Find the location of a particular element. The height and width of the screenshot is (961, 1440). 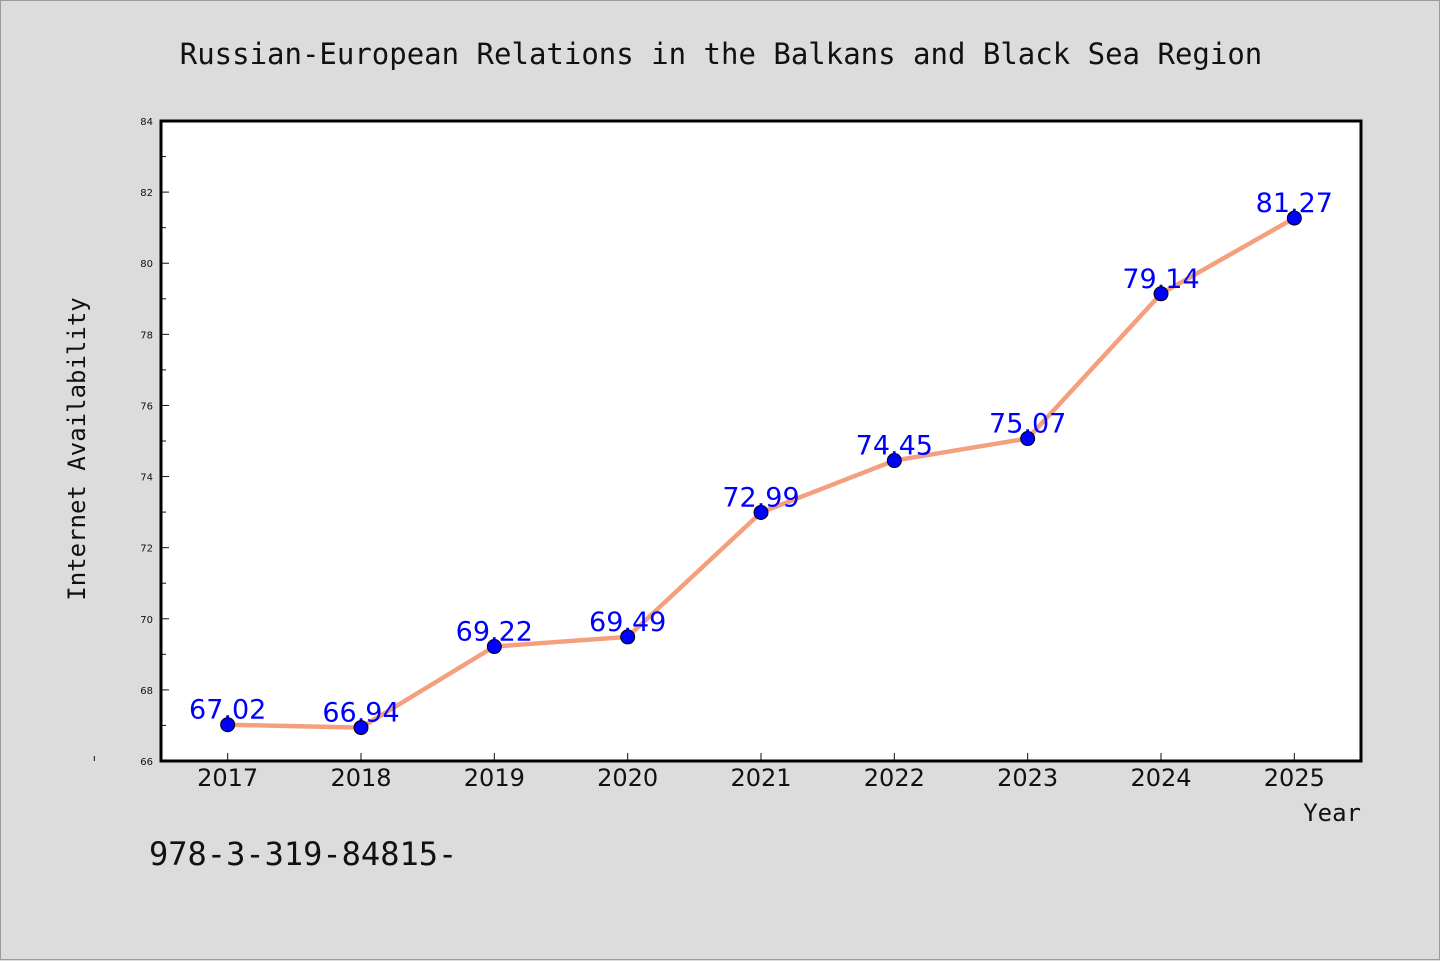

footer-text: 978-3-319-84815- is located at coordinates (303, 854).